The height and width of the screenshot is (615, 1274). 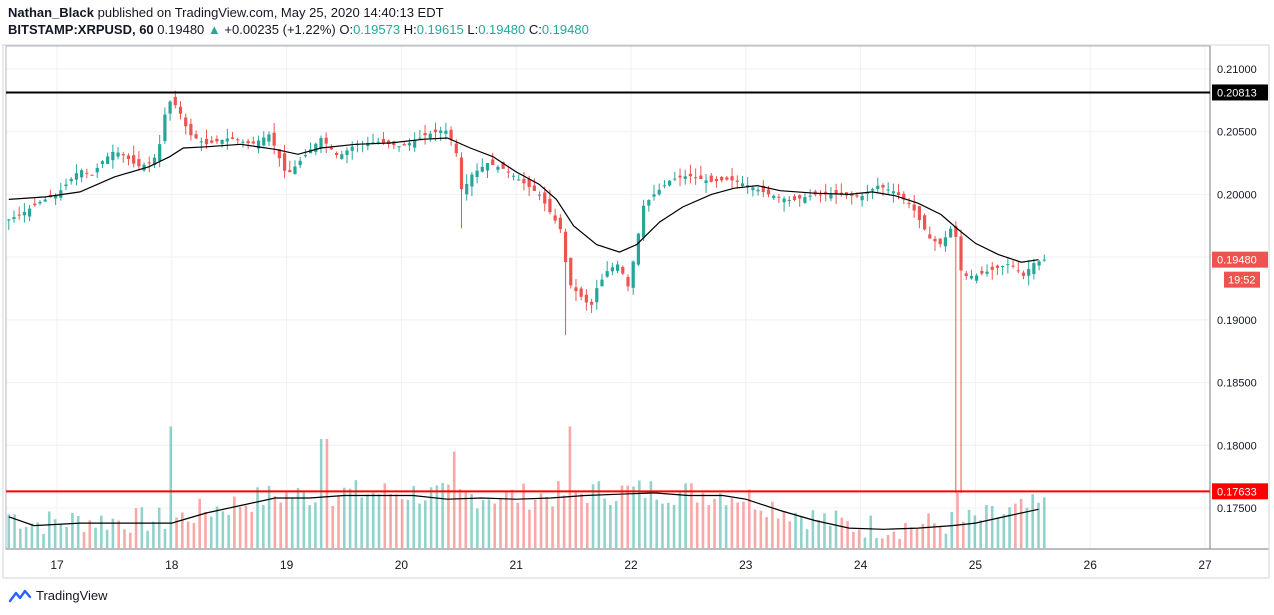 What do you see at coordinates (181, 29) in the screenshot?
I see `last-price: 0.19480` at bounding box center [181, 29].